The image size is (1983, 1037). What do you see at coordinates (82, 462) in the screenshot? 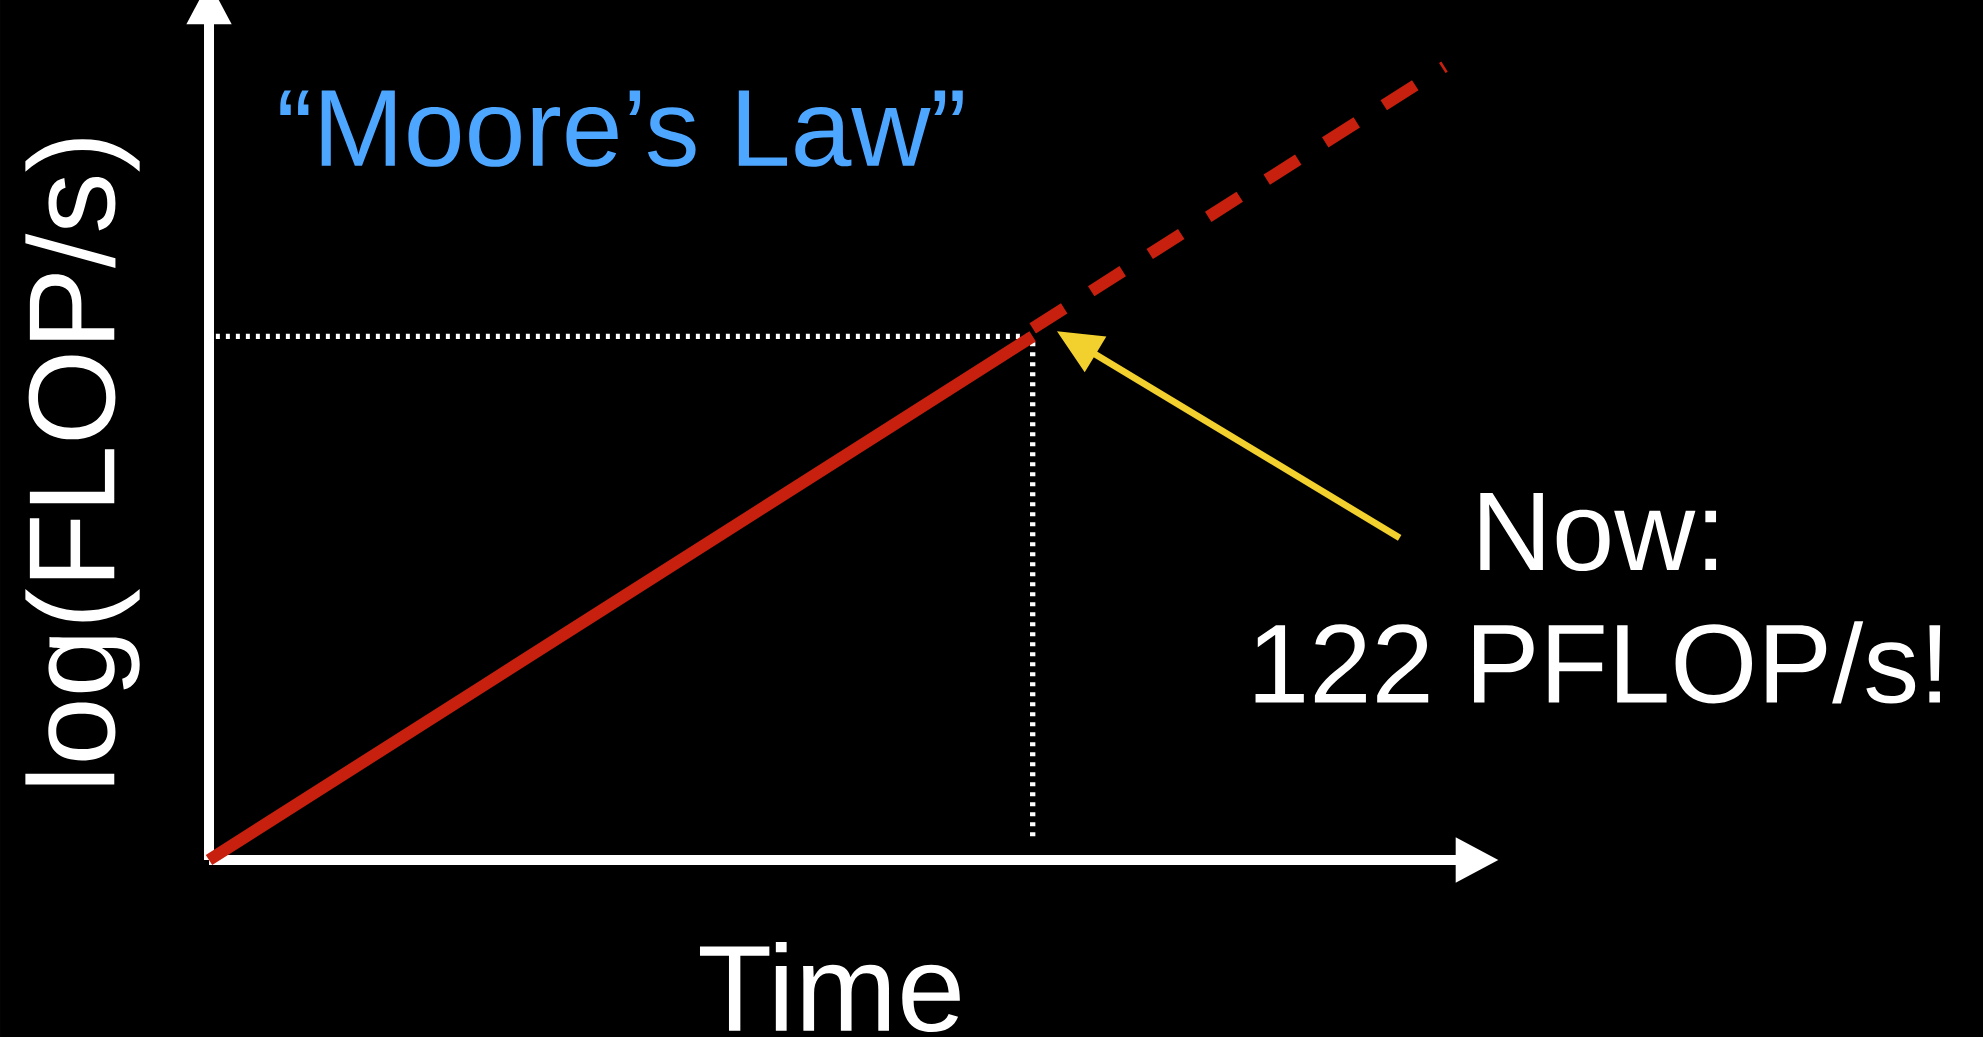
I see `y-axis-title: log(FLOP/s)` at bounding box center [82, 462].